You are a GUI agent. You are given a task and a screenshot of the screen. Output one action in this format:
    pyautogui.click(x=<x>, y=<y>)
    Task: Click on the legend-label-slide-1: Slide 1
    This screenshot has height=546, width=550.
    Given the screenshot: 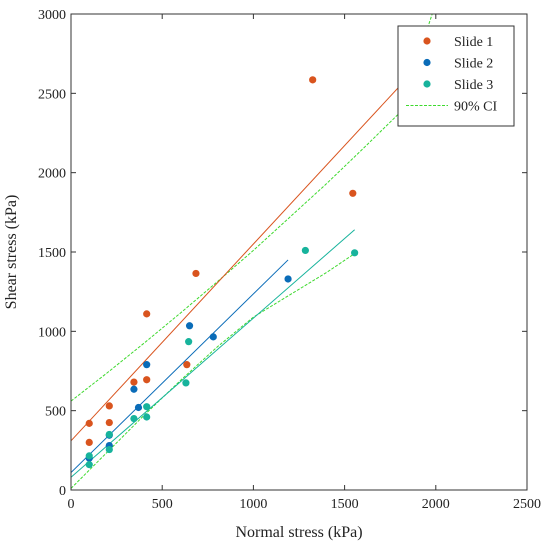 What is the action you would take?
    pyautogui.click(x=473, y=42)
    